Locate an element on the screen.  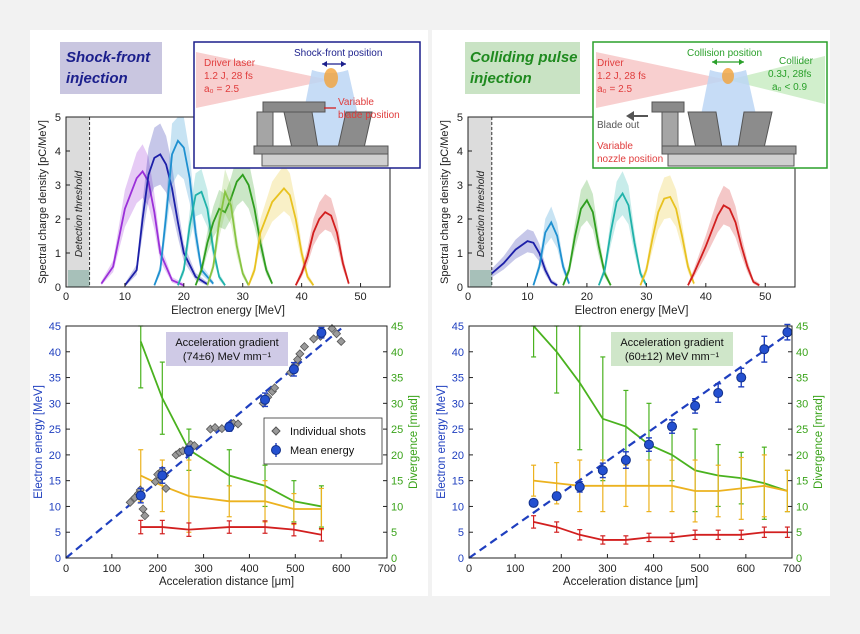
left-driver-beam is located at coordinates (263, 80).